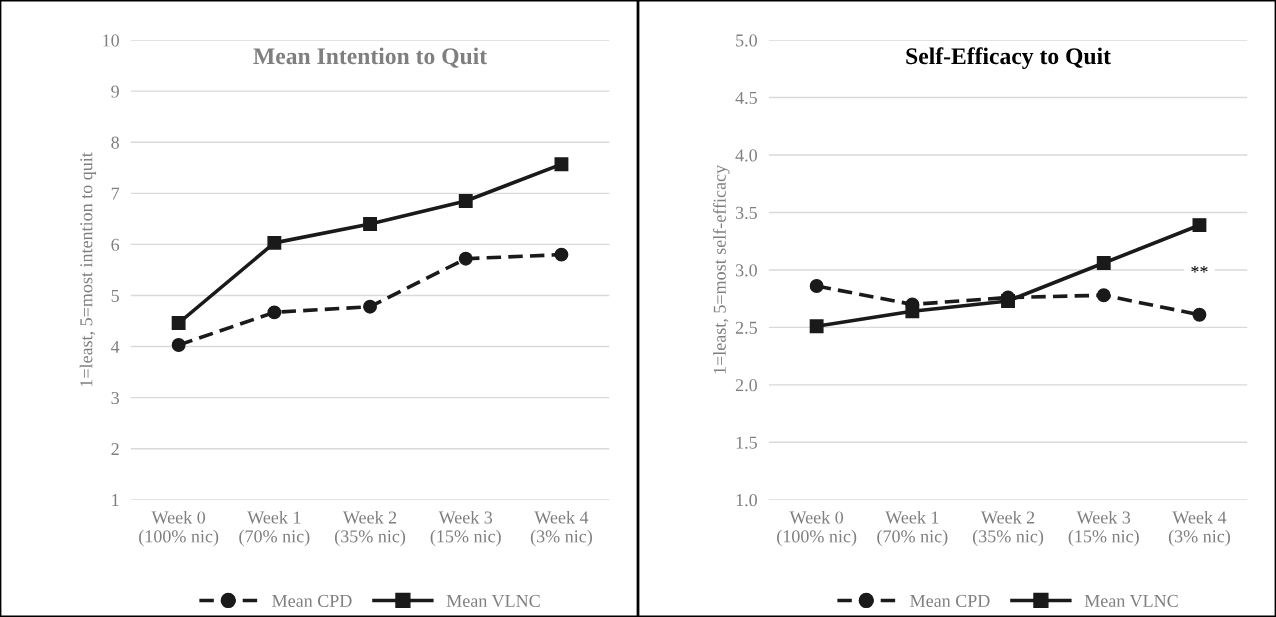  I want to click on y-tick-label: 9, so click(115, 91).